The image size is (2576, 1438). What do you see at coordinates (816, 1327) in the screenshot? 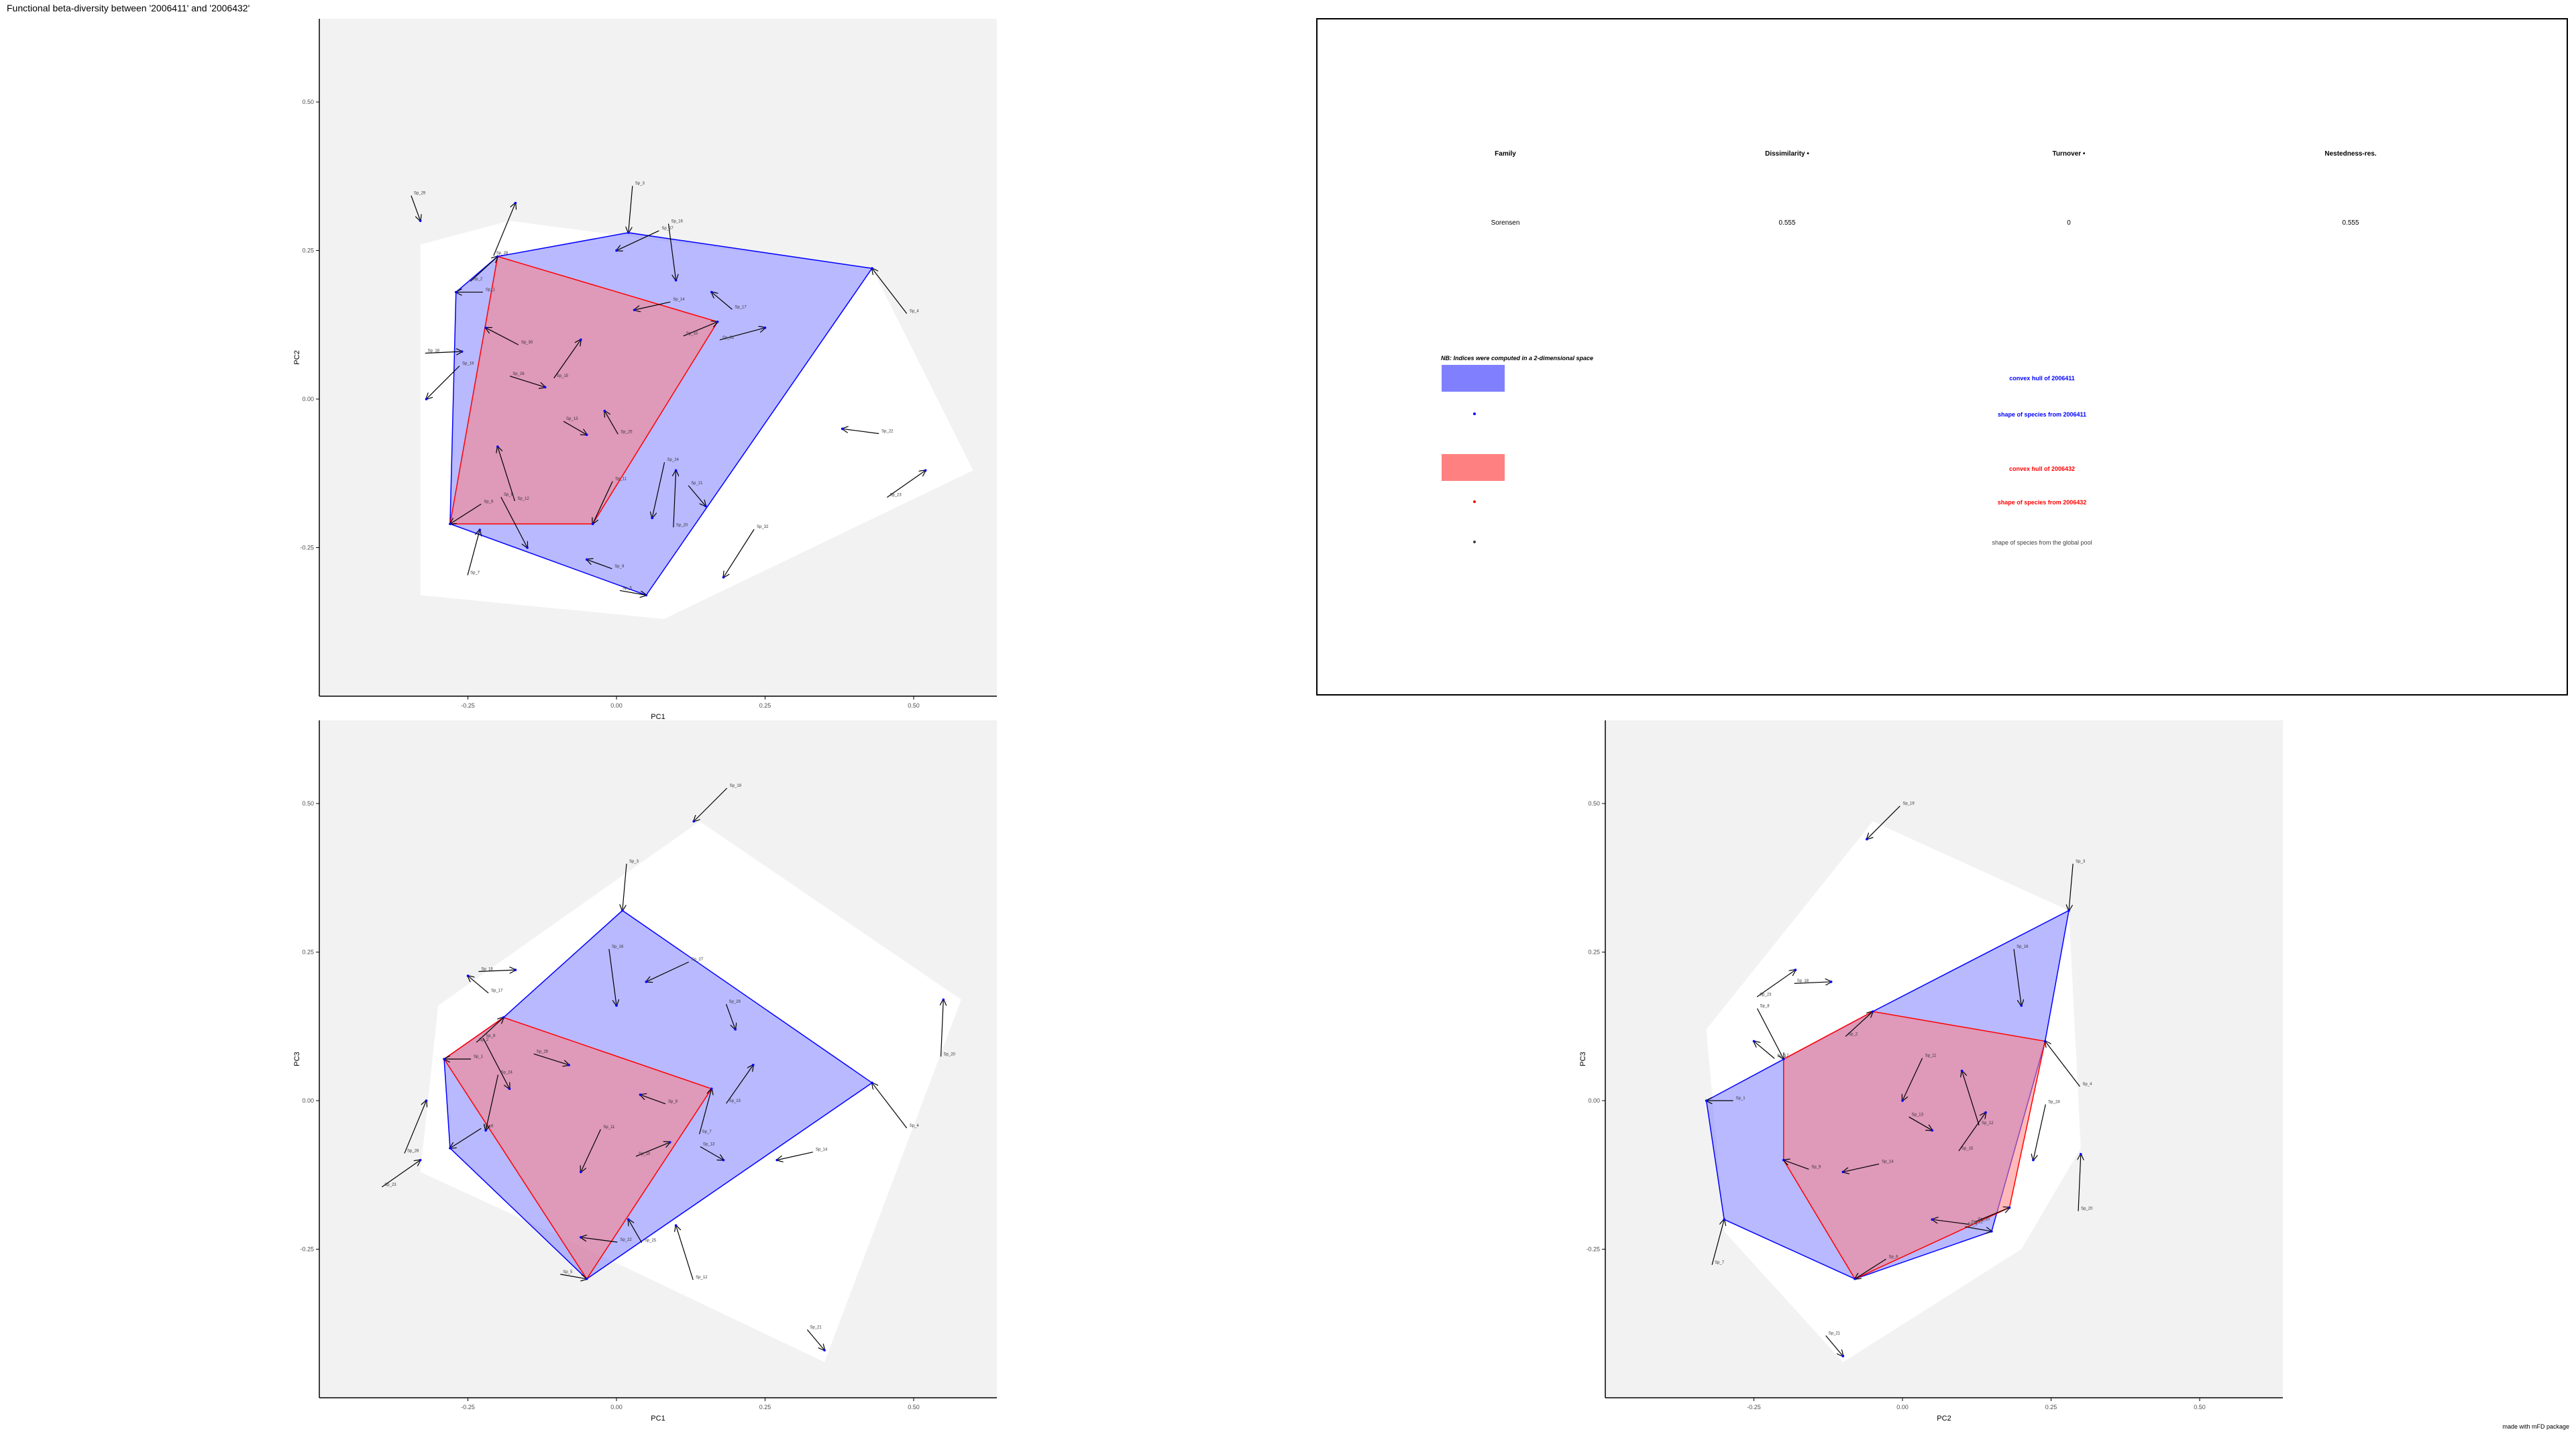
I see `species-label: Sp_21` at bounding box center [816, 1327].